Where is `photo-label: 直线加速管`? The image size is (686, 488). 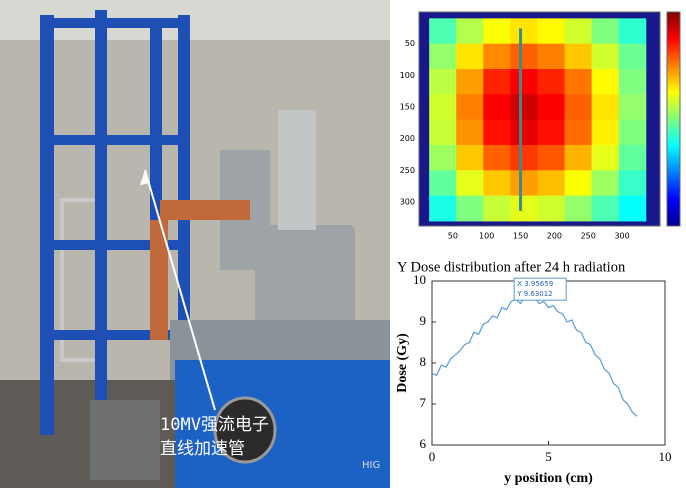
photo-label: 直线加速管 is located at coordinates (202, 449).